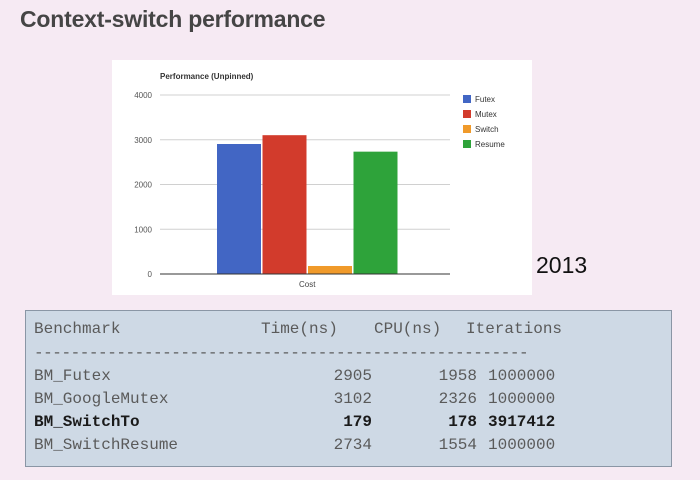  I want to click on header-iterations: Iterations, so click(514, 329).